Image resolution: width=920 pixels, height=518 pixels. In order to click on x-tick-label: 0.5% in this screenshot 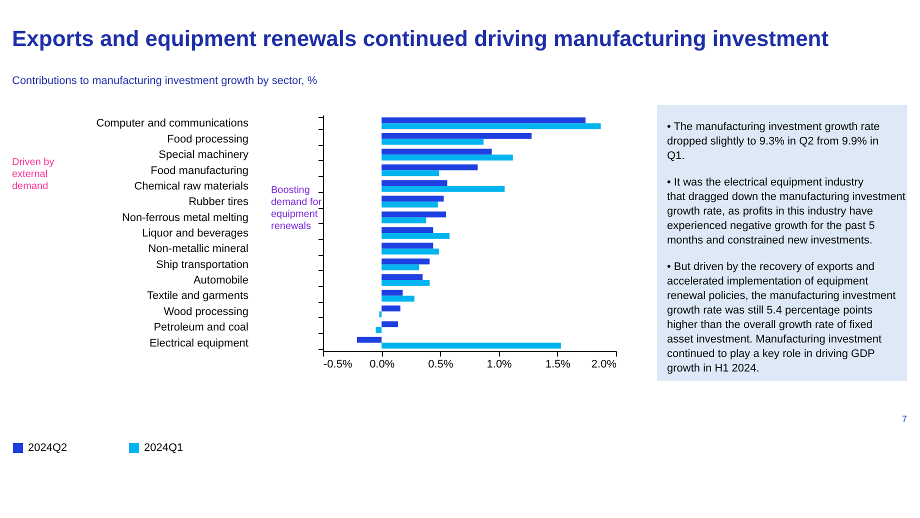, I will do `click(441, 364)`.